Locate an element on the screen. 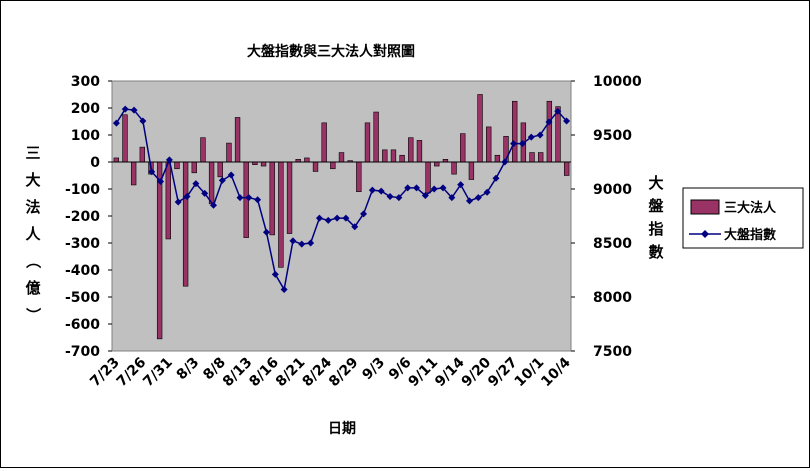  legend-bar-label: 三大法人 is located at coordinates (750, 208).